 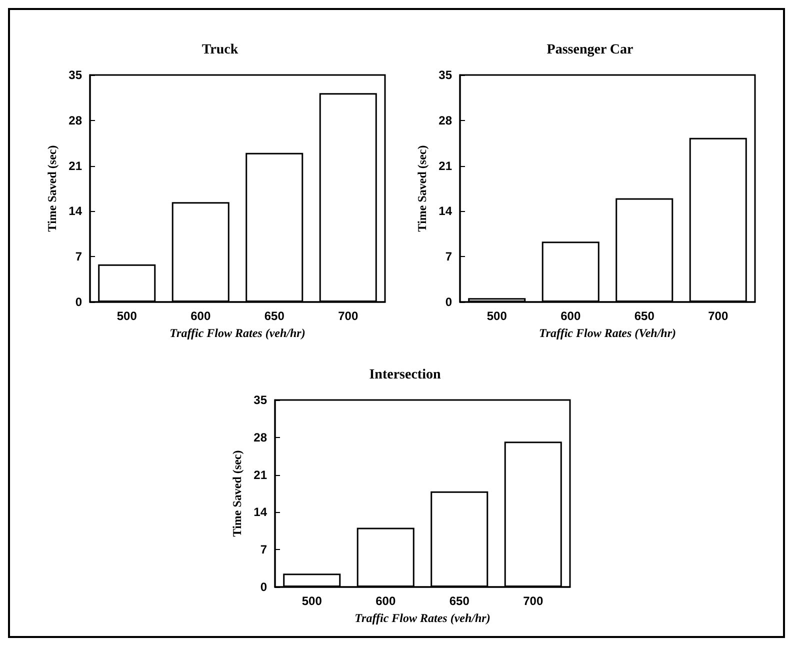 I want to click on x-axis-title: Traffic Flow Rates (Veh/hr), so click(x=607, y=333).